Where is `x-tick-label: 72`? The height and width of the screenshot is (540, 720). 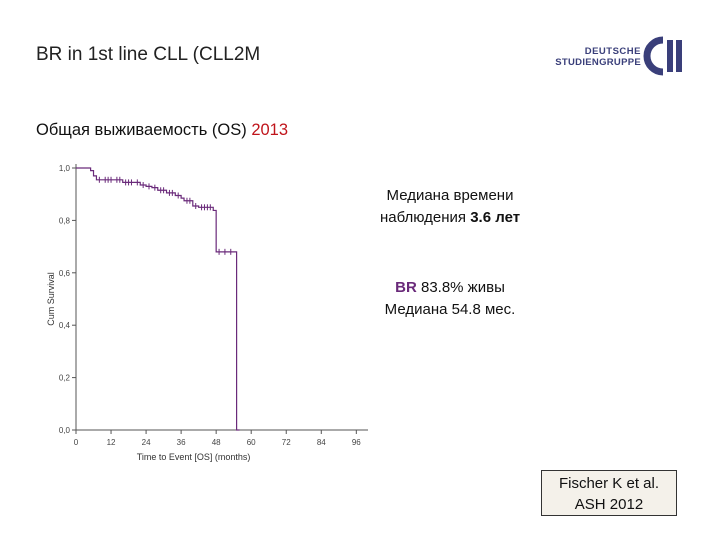
x-tick-label: 72 is located at coordinates (286, 442).